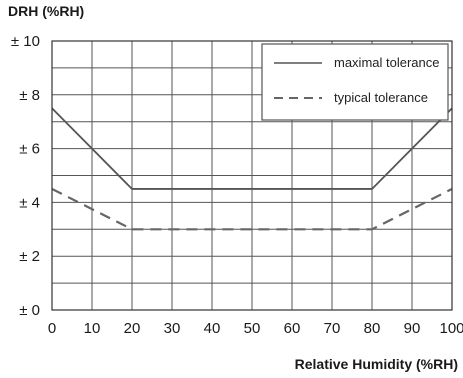 The height and width of the screenshot is (378, 463). Describe the element at coordinates (292, 328) in the screenshot. I see `x-tick-label: 60` at that location.